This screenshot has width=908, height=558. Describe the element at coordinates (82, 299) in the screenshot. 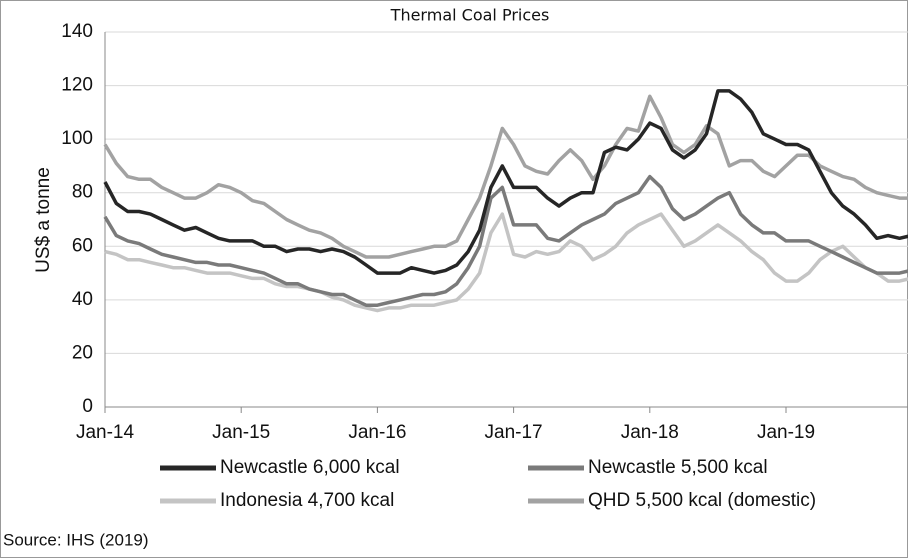

I see `y-tick-label: 40` at that location.